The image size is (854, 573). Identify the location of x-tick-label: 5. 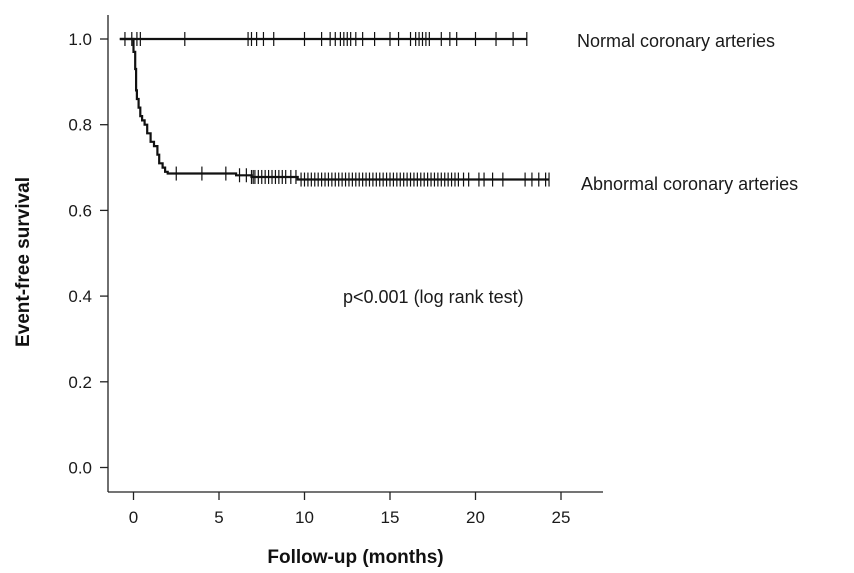
(218, 517).